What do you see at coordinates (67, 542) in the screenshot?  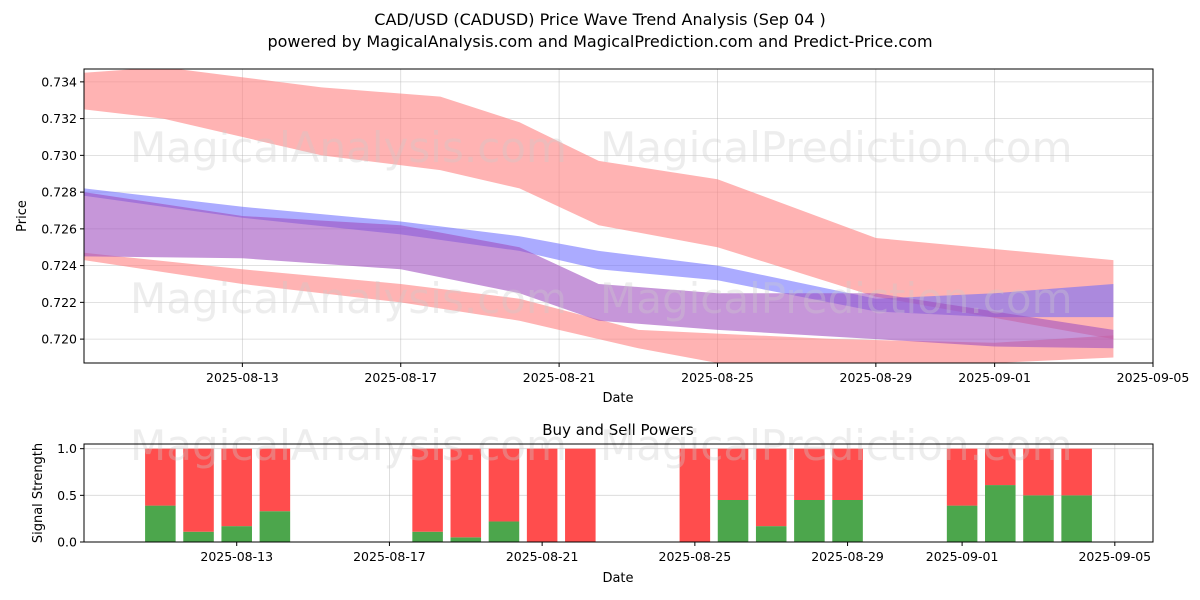 I see `hist-y-tick-label: 0.0` at bounding box center [67, 542].